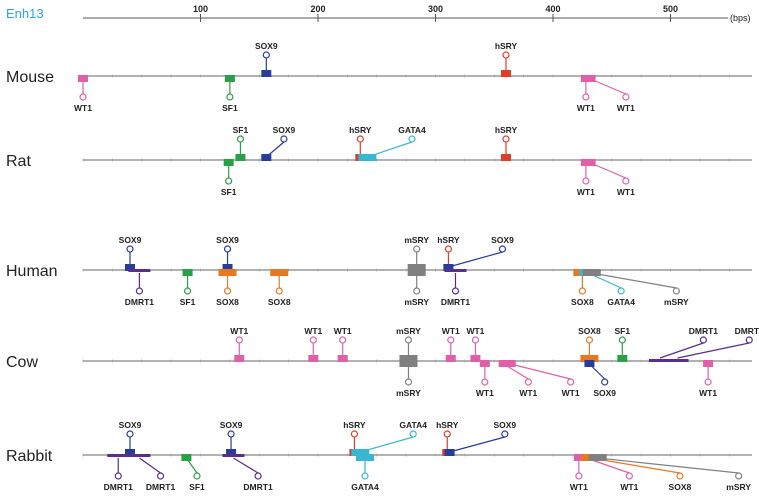  What do you see at coordinates (552, 9) in the screenshot?
I see `scale-tick-label: 400` at bounding box center [552, 9].